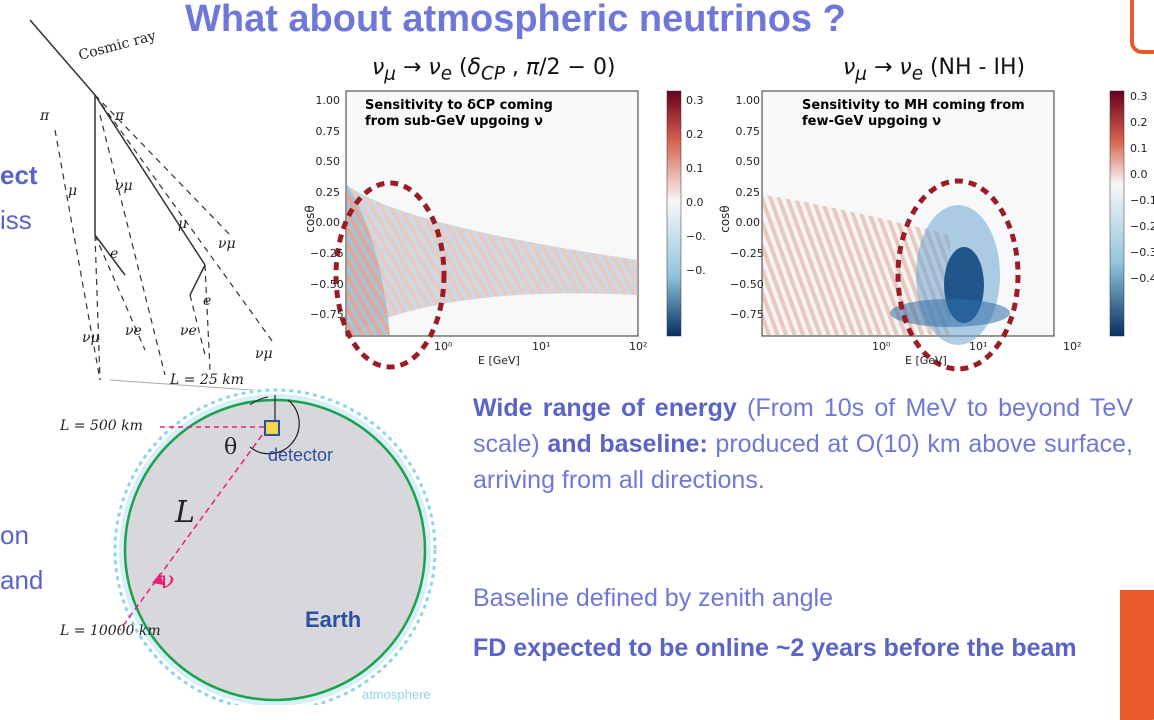 The image size is (1154, 720). I want to click on plot1-ytick: −0.50, so click(327, 284).